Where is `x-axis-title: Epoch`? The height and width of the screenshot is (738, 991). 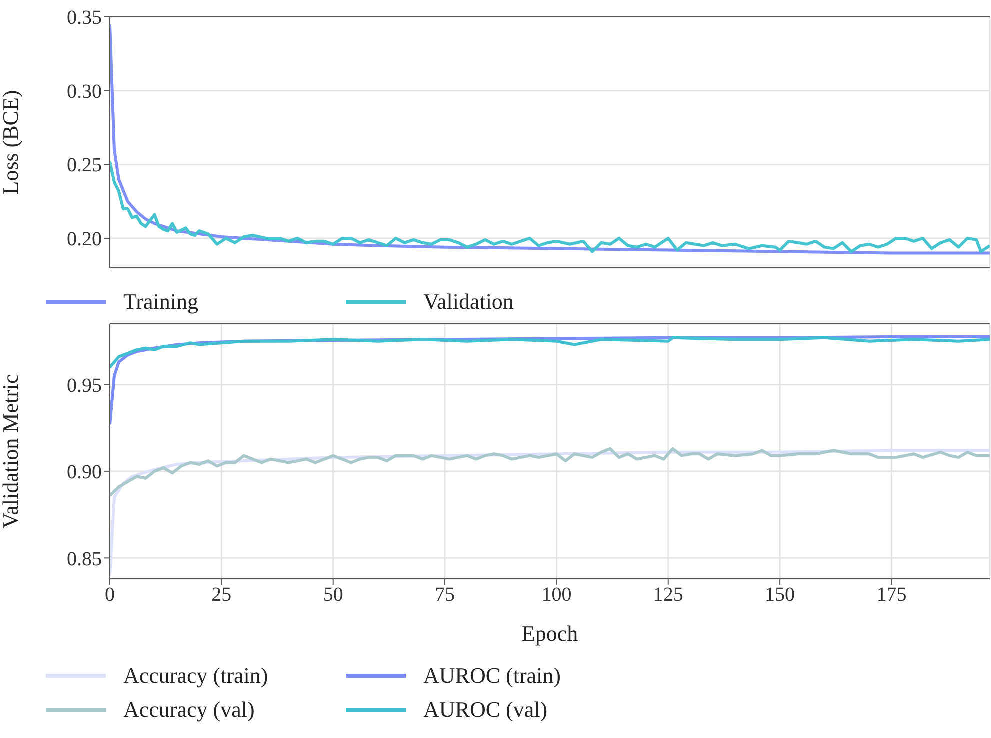 x-axis-title: Epoch is located at coordinates (550, 633).